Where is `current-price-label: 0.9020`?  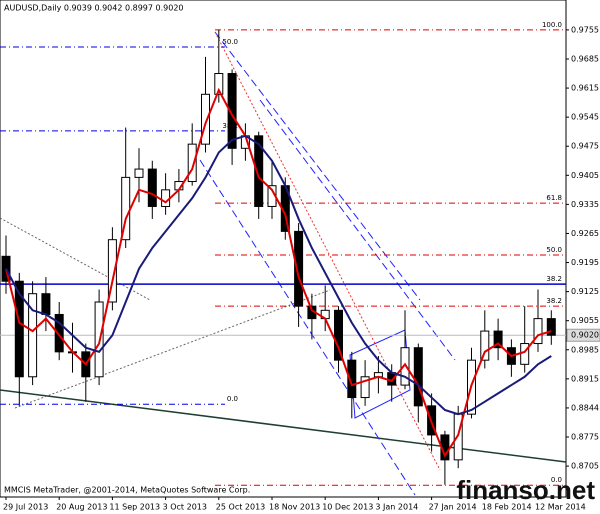
current-price-label: 0.9020 is located at coordinates (585, 335).